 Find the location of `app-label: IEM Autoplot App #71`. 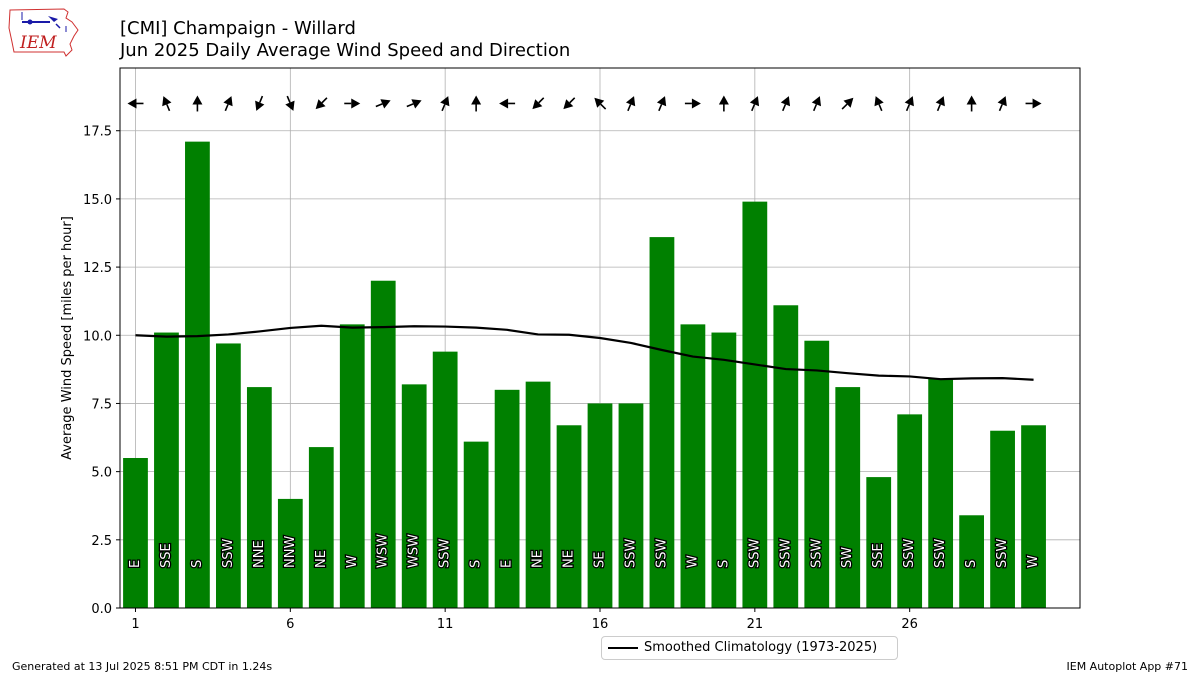

app-label: IEM Autoplot App #71 is located at coordinates (1127, 666).